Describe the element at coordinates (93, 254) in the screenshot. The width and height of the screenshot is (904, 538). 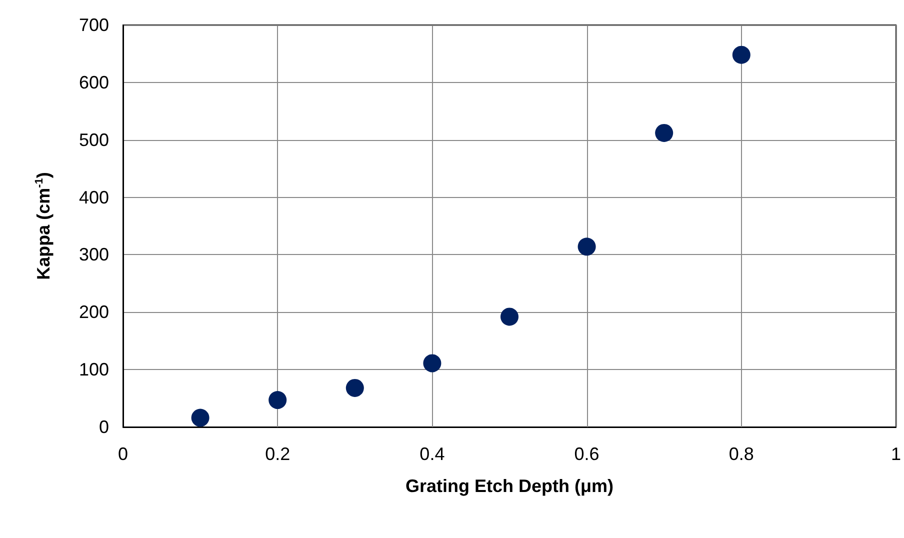
I see `y-tick-label: 300` at that location.